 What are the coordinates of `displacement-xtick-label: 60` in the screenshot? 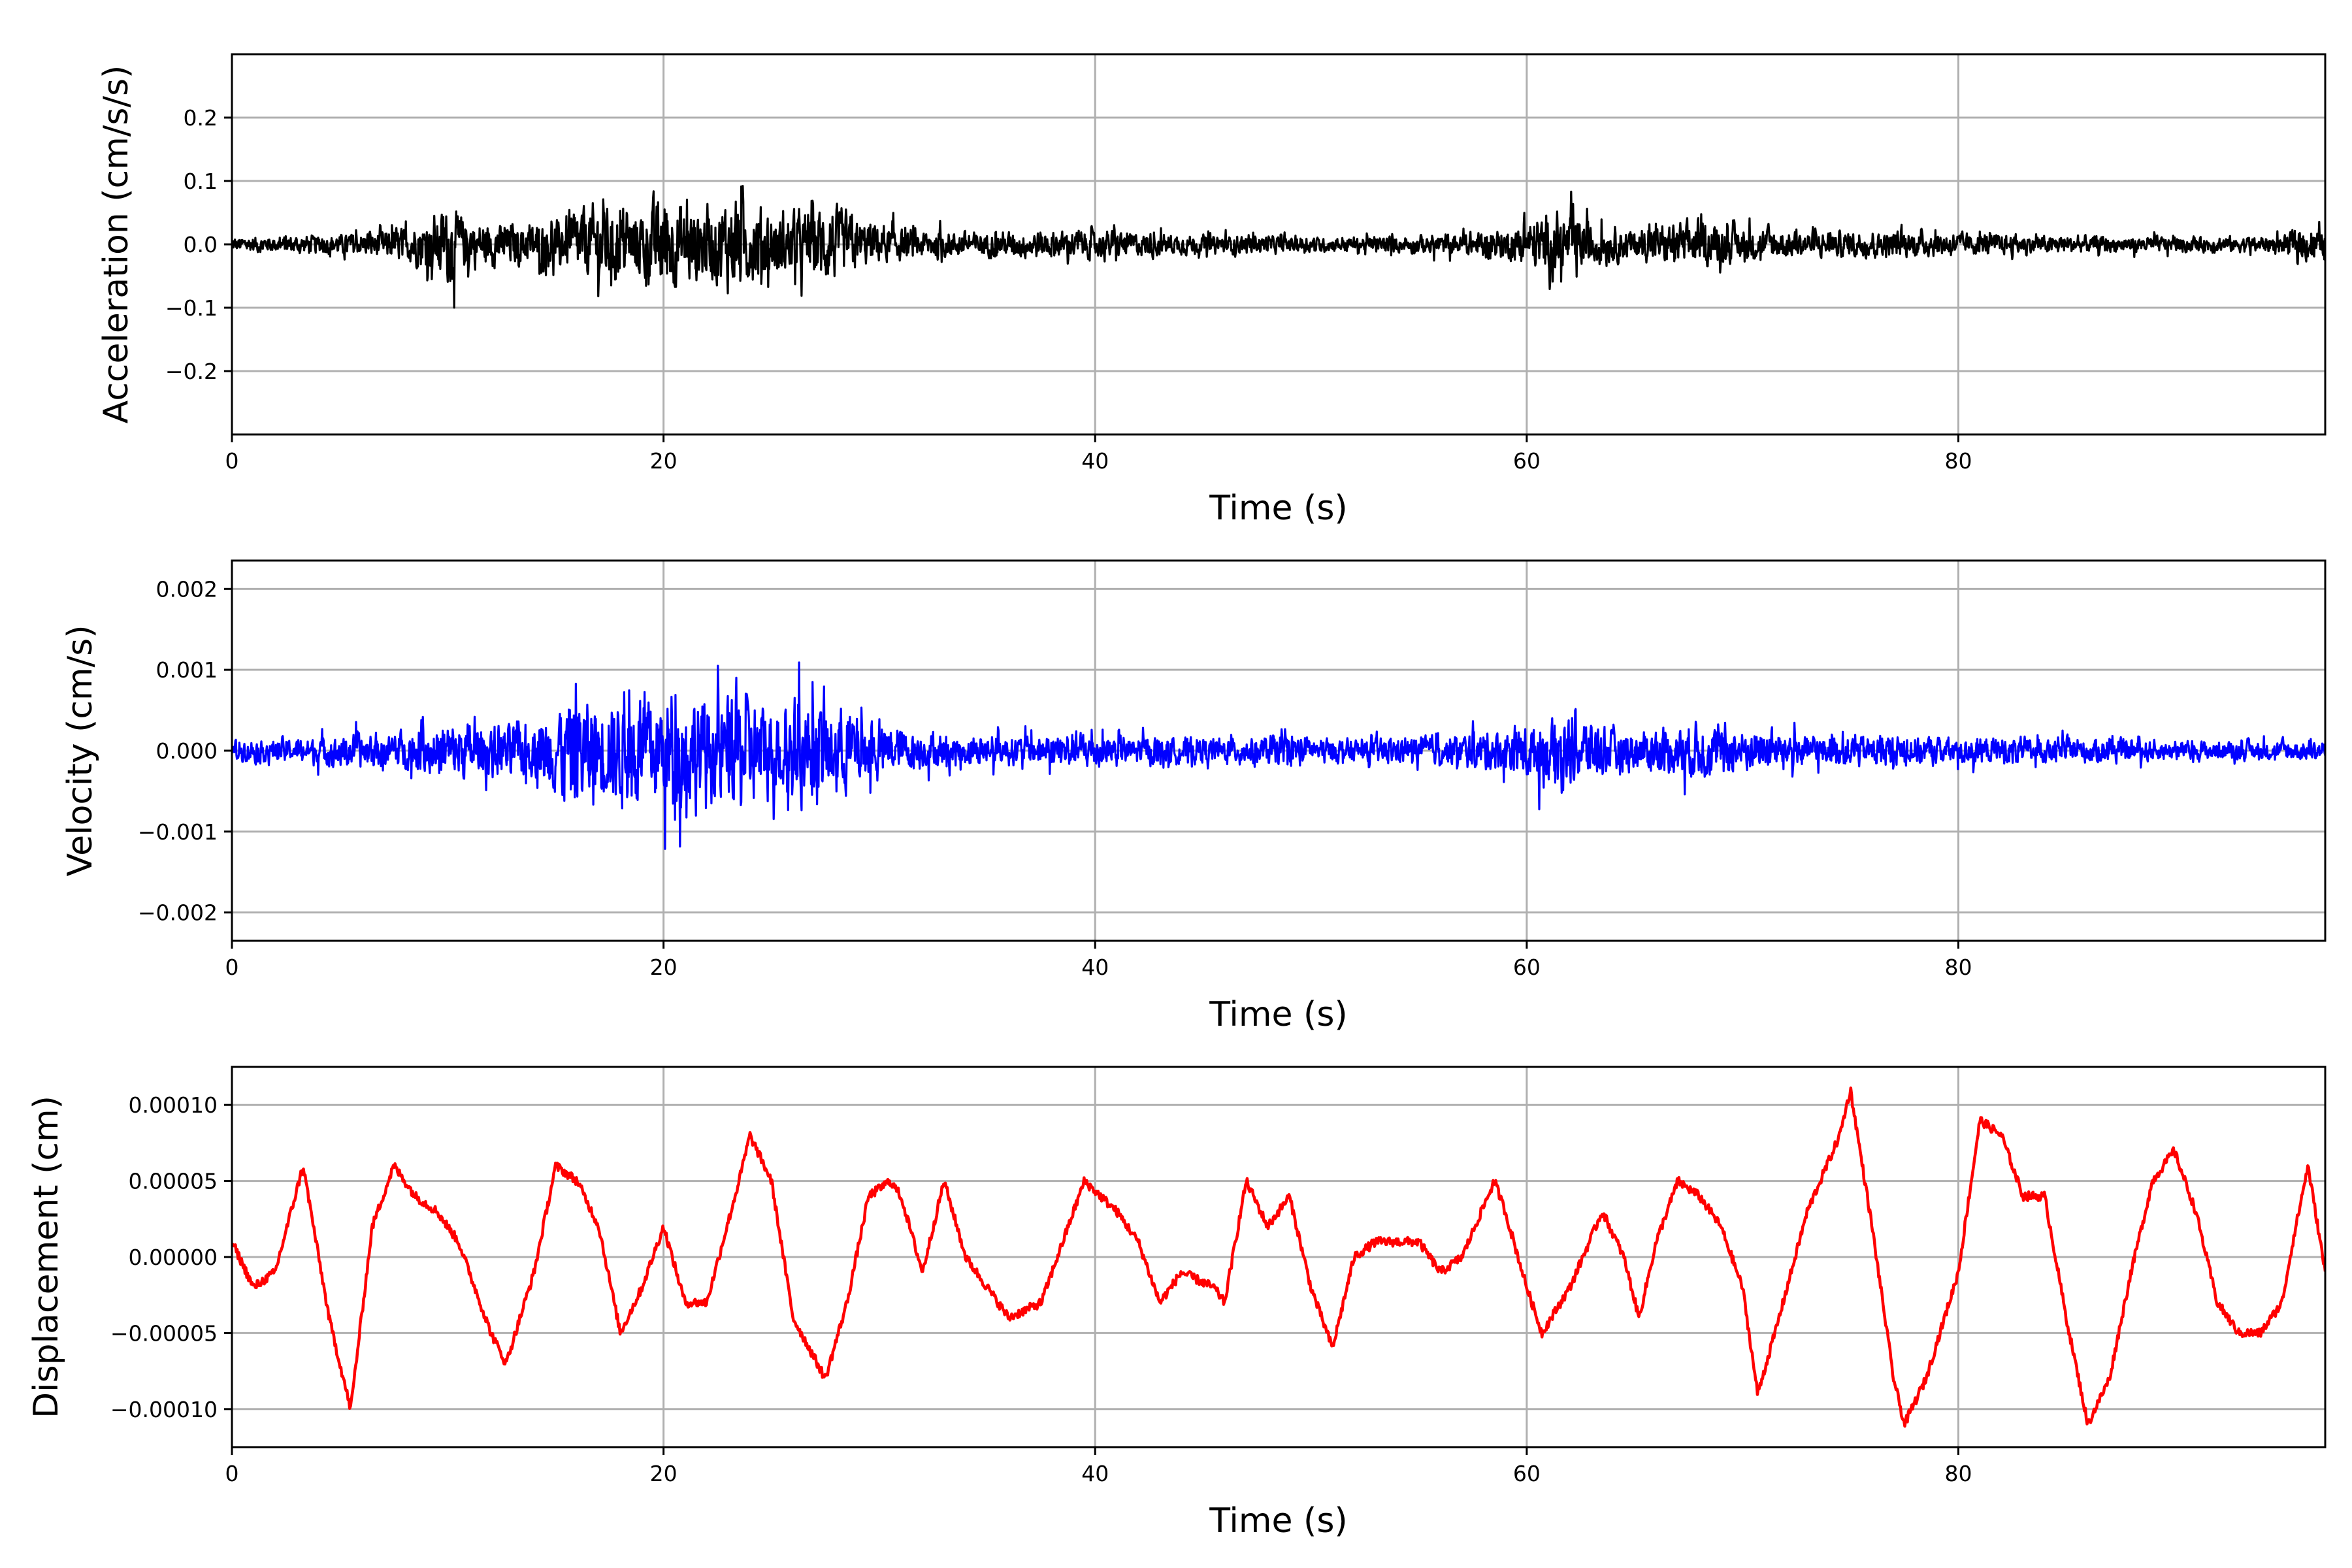 It's located at (1527, 1473).